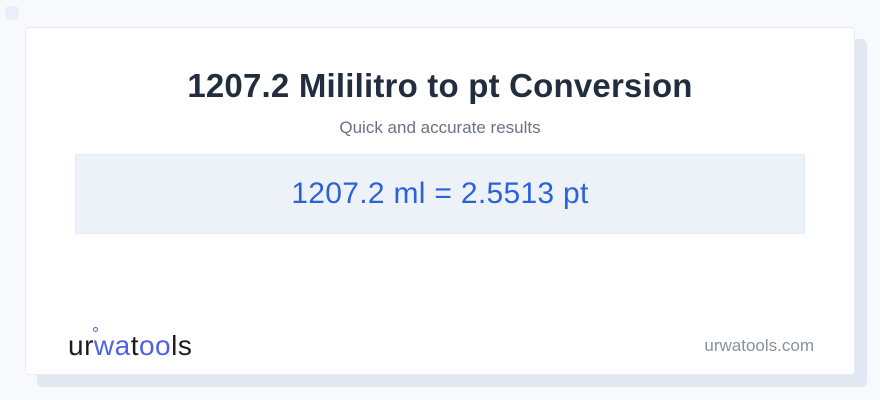 The height and width of the screenshot is (400, 880). I want to click on conversion-result: 1207.2 ml = 2.5513 pt, so click(440, 193).